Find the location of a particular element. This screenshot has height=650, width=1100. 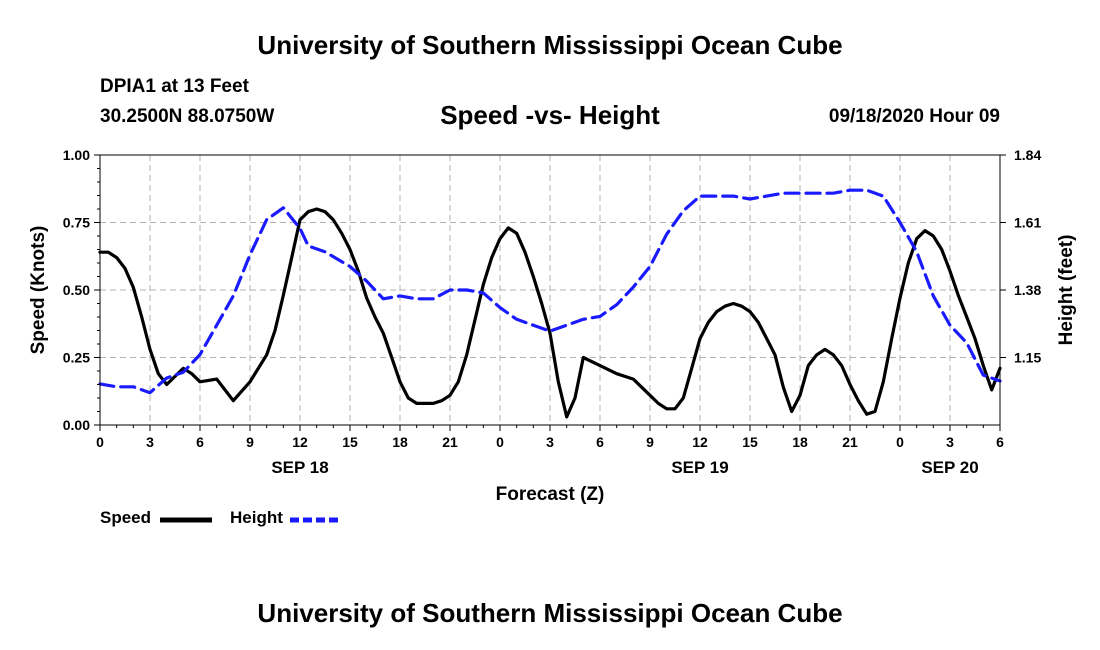

y-tick-label: 0.25 is located at coordinates (76, 358).